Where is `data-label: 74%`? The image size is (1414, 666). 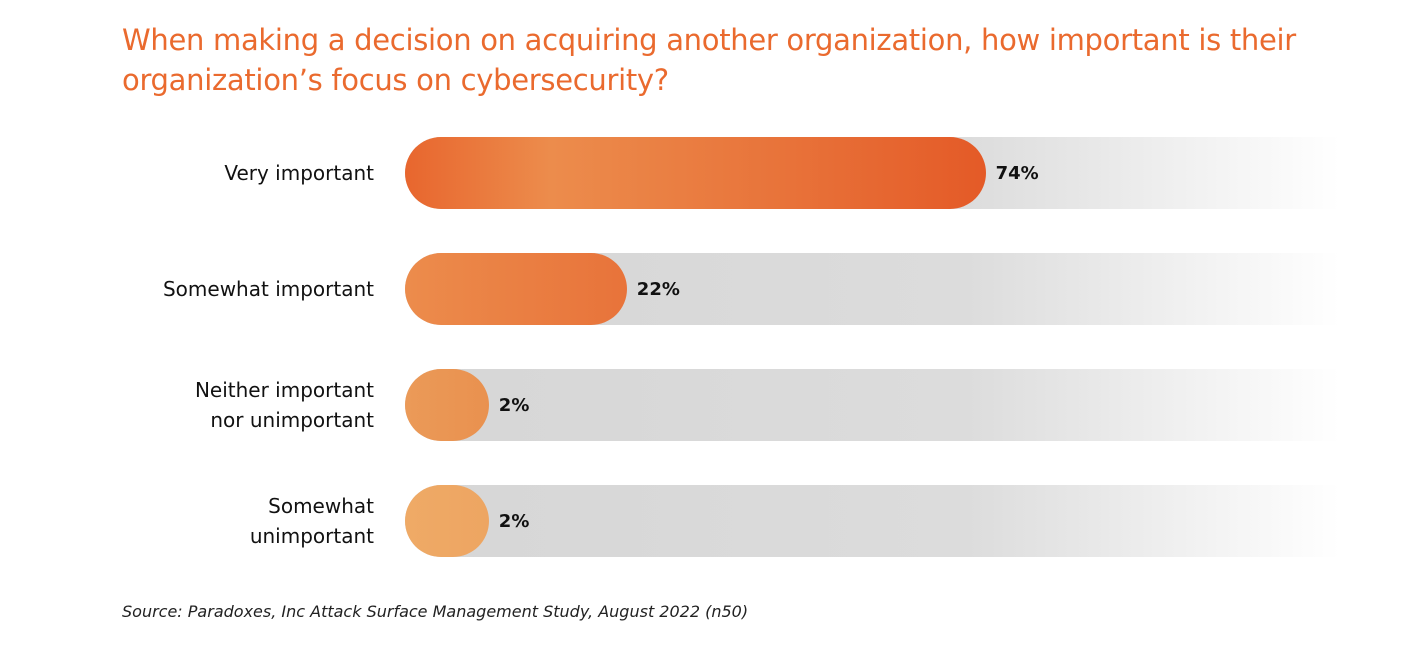
data-label: 74% is located at coordinates (1017, 173).